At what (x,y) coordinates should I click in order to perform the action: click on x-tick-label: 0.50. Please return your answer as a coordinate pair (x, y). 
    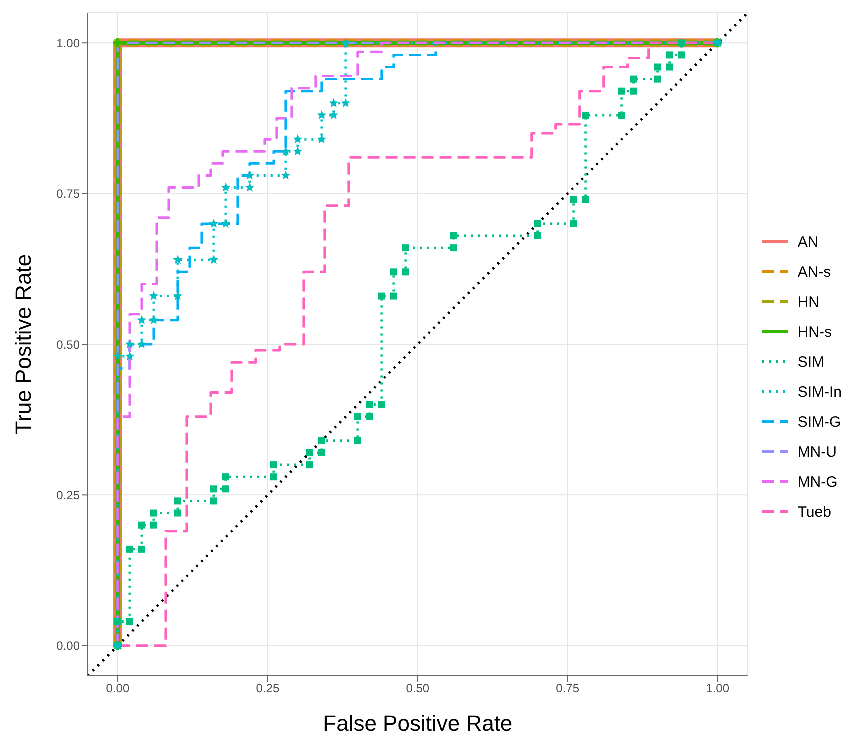
    Looking at the image, I should click on (418, 689).